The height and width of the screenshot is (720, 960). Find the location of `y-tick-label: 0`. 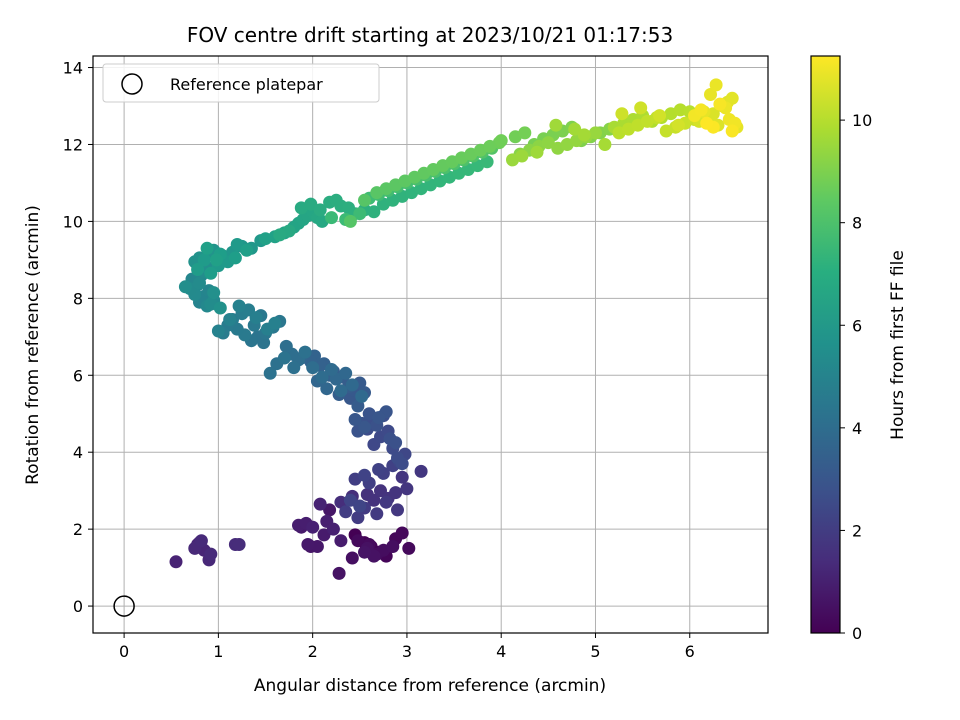

y-tick-label: 0 is located at coordinates (78, 606).